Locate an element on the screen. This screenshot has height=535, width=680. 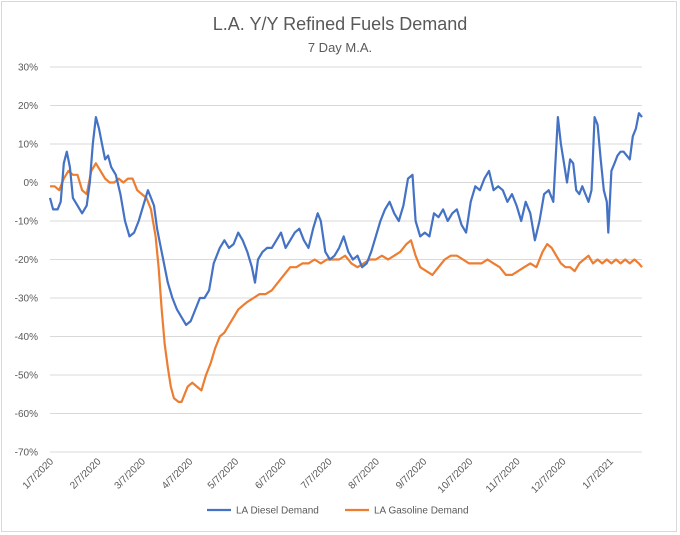
x-tick-label: 10/7/2020 is located at coordinates (456, 476).